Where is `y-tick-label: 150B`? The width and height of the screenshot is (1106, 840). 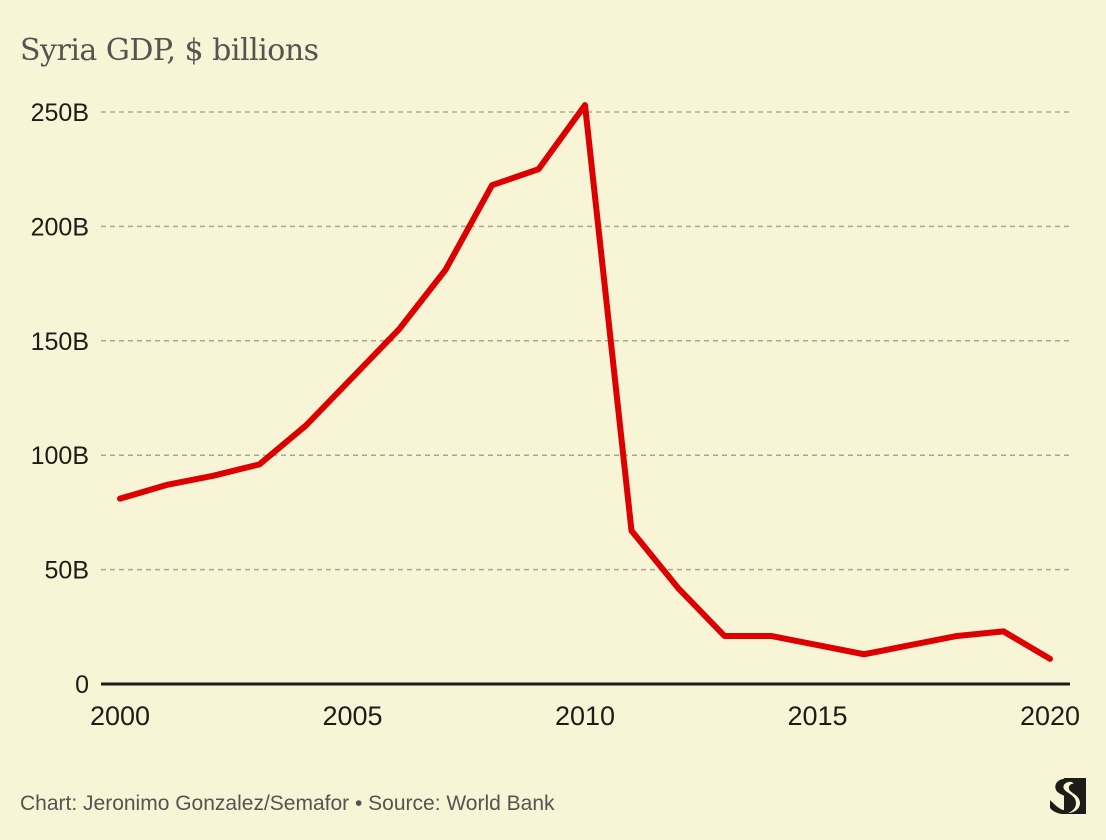
y-tick-label: 150B is located at coordinates (60, 342).